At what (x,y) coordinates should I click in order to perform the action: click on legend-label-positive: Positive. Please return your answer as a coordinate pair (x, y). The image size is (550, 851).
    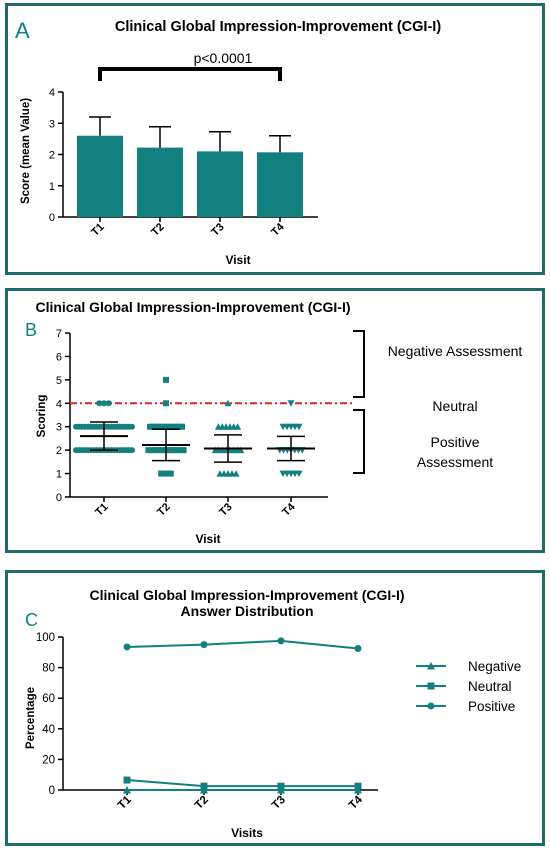
    Looking at the image, I should click on (491, 706).